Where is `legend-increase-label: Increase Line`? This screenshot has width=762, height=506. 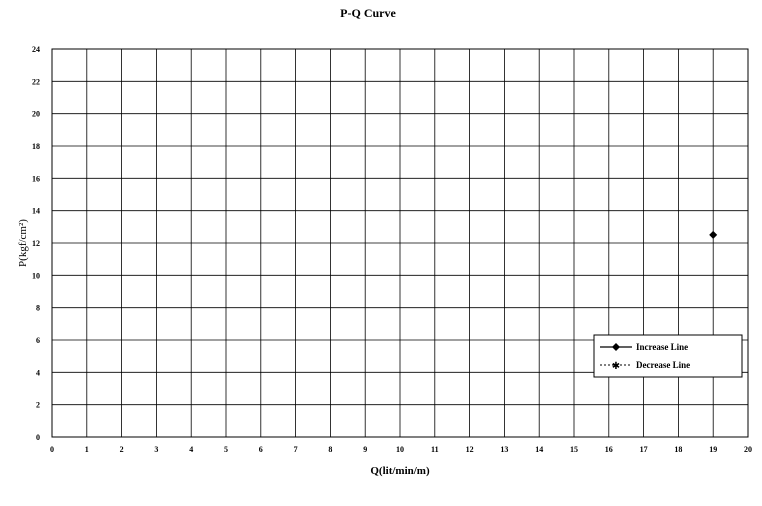 legend-increase-label: Increase Line is located at coordinates (662, 347).